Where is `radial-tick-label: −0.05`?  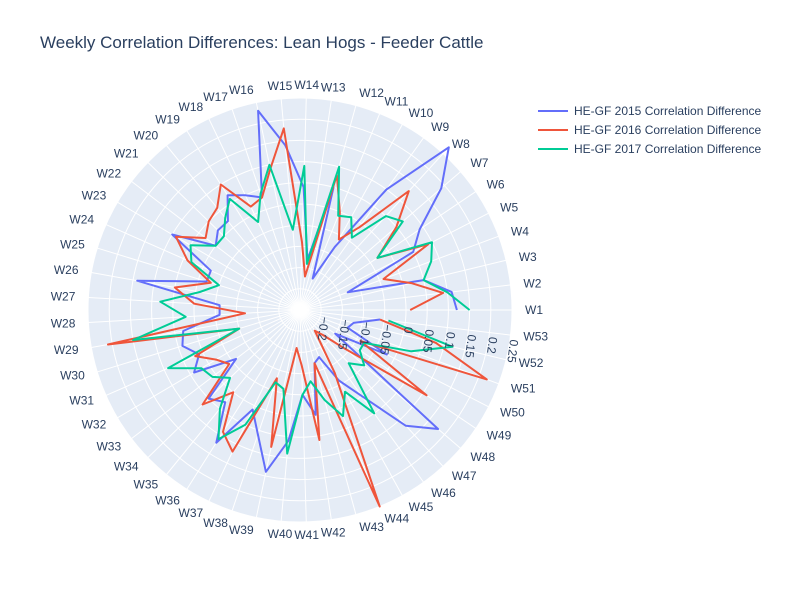 radial-tick-label: −0.05 is located at coordinates (386, 340).